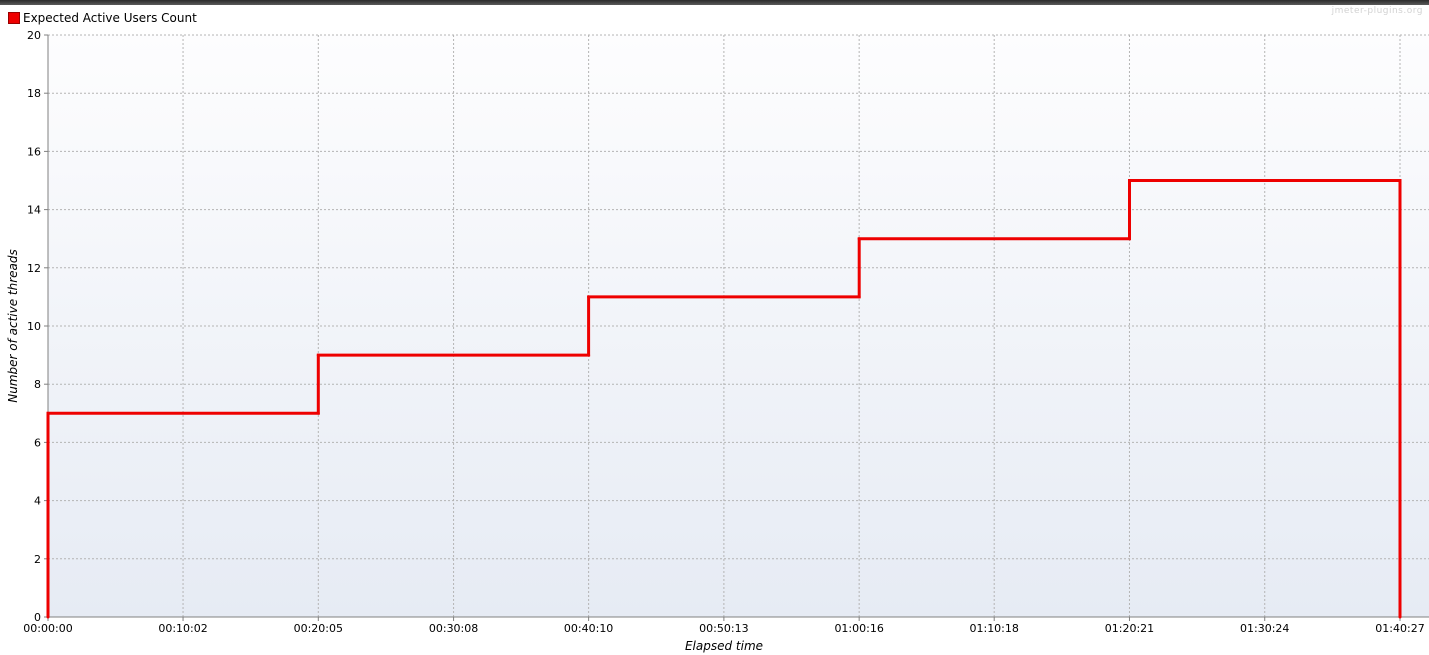  I want to click on y-tick-label: 20, so click(34, 35).